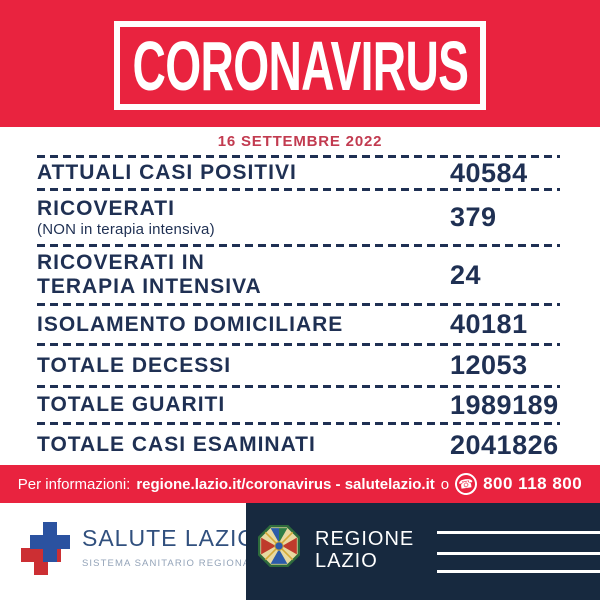 The height and width of the screenshot is (600, 600). Describe the element at coordinates (365, 550) in the screenshot. I see `regione-lazio-title: REGIONE LAZIO` at that location.